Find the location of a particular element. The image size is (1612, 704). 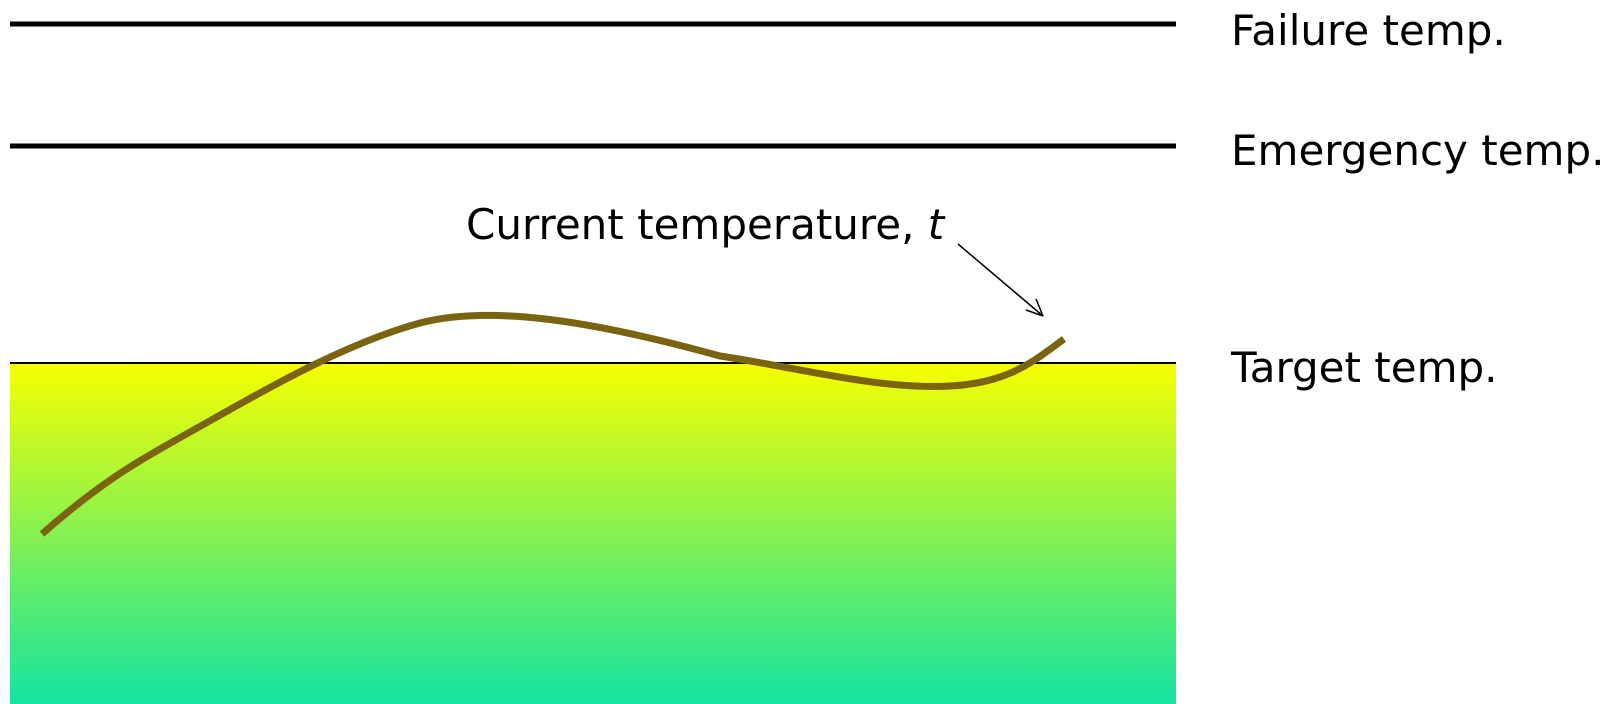

current-temperature-text: Current temperature, is located at coordinates (697, 224).